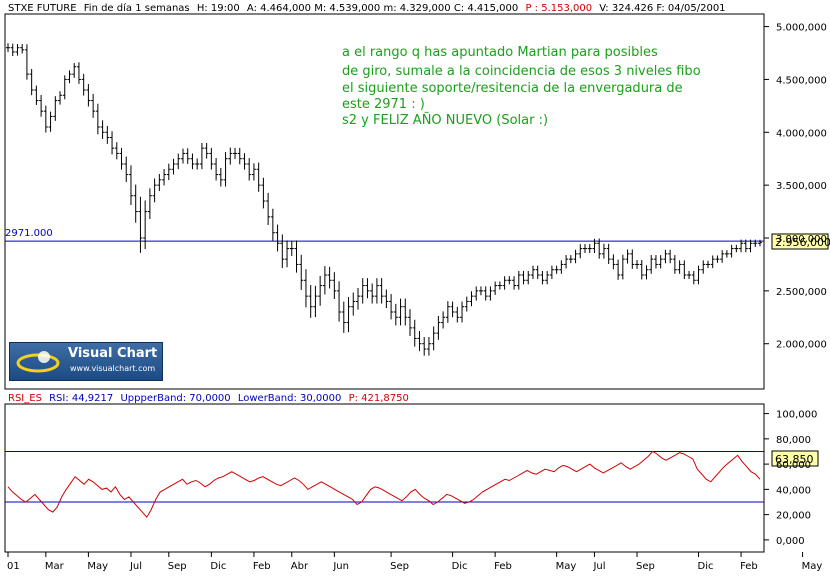 This screenshot has height=576, width=830. Describe the element at coordinates (383, 104) in the screenshot. I see `annotation-line: este 2971 : )` at that location.